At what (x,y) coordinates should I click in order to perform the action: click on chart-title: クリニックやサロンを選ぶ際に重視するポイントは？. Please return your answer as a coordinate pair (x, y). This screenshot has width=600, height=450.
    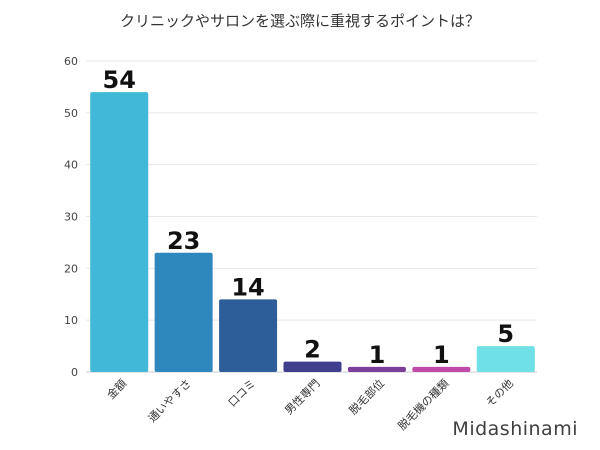
    Looking at the image, I should click on (300, 21).